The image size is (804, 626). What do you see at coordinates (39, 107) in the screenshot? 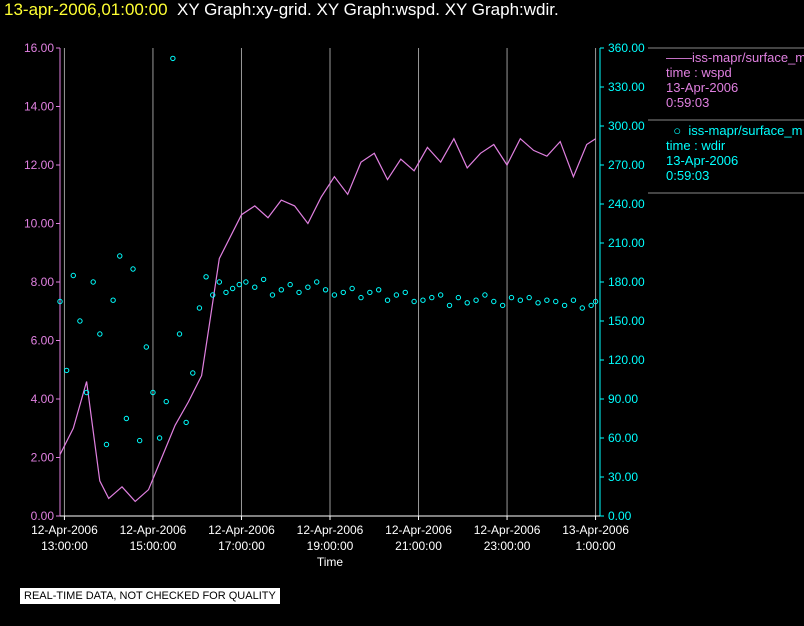
I see `left-tick-label: 14.00` at bounding box center [39, 107].